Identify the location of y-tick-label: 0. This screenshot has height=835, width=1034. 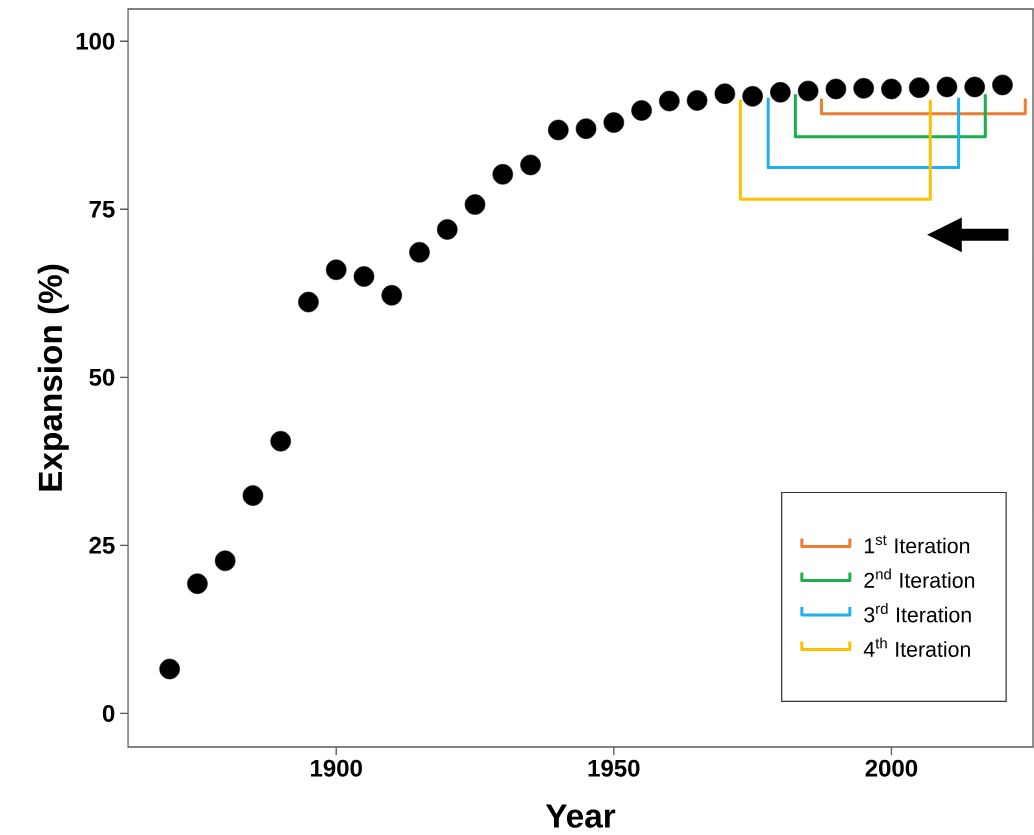
(108, 713).